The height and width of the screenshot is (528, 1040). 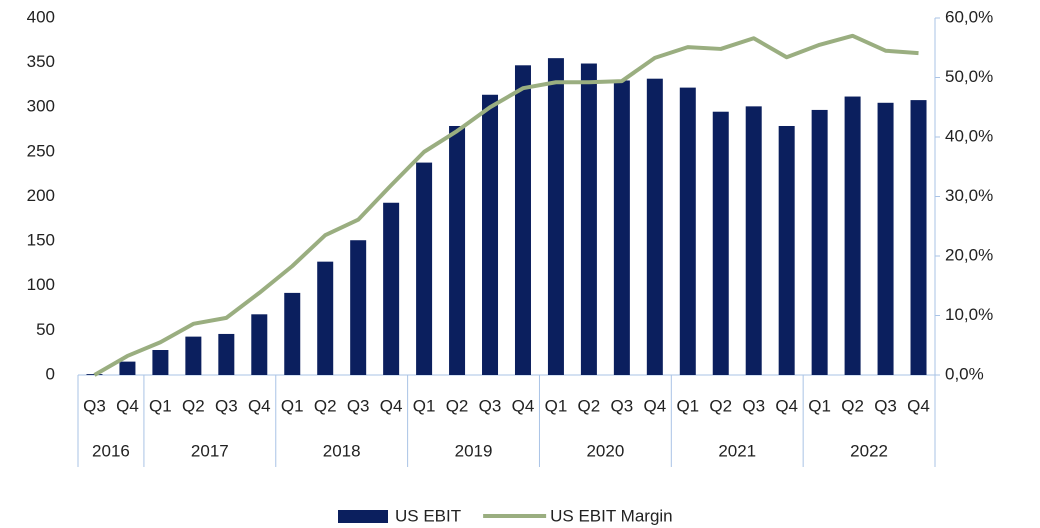 I want to click on y-tick-label: 150, so click(x=41, y=240).